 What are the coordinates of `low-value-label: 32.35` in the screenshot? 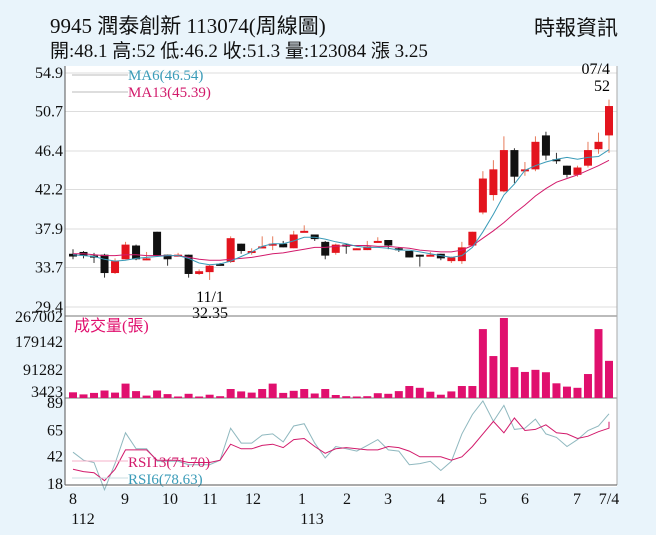 It's located at (210, 313).